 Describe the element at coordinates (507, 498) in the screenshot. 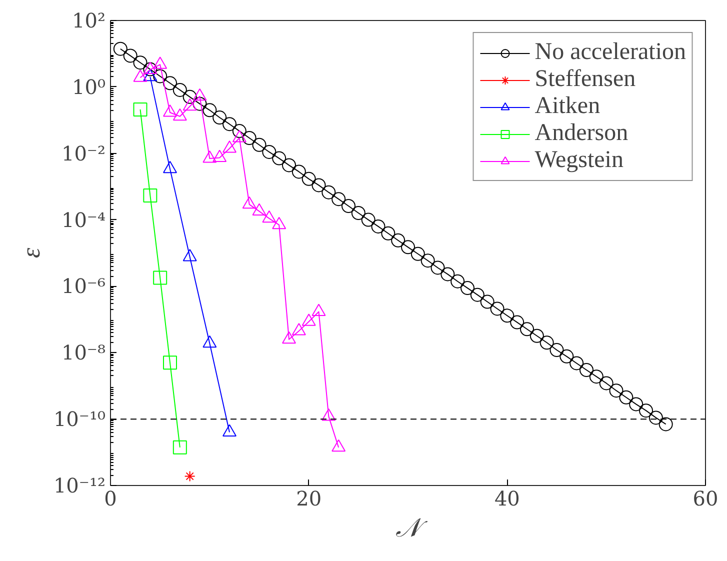

I see `x-tick-label: 40` at that location.